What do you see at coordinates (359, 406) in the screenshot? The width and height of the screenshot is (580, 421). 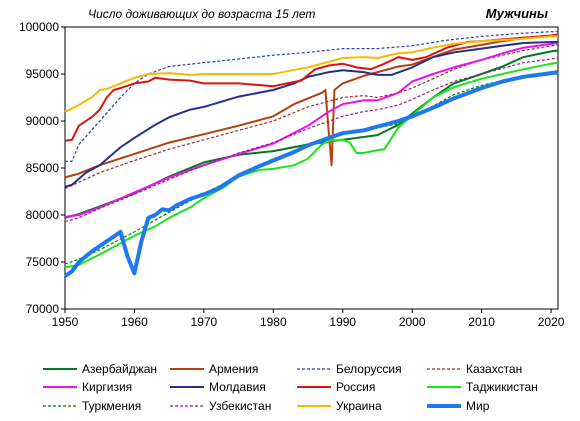 I see `legend-label: Украина` at bounding box center [359, 406].